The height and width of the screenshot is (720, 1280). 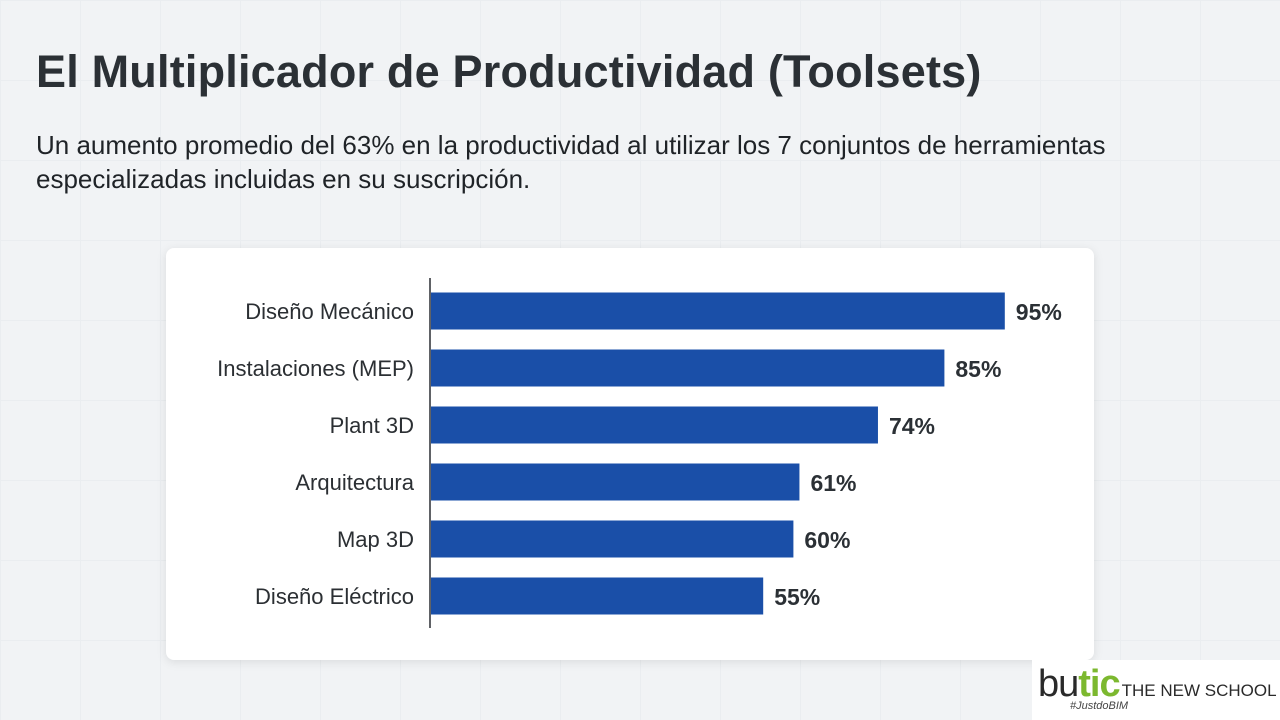 I want to click on logo-tagline: #JustdoBIM, so click(x=1099, y=706).